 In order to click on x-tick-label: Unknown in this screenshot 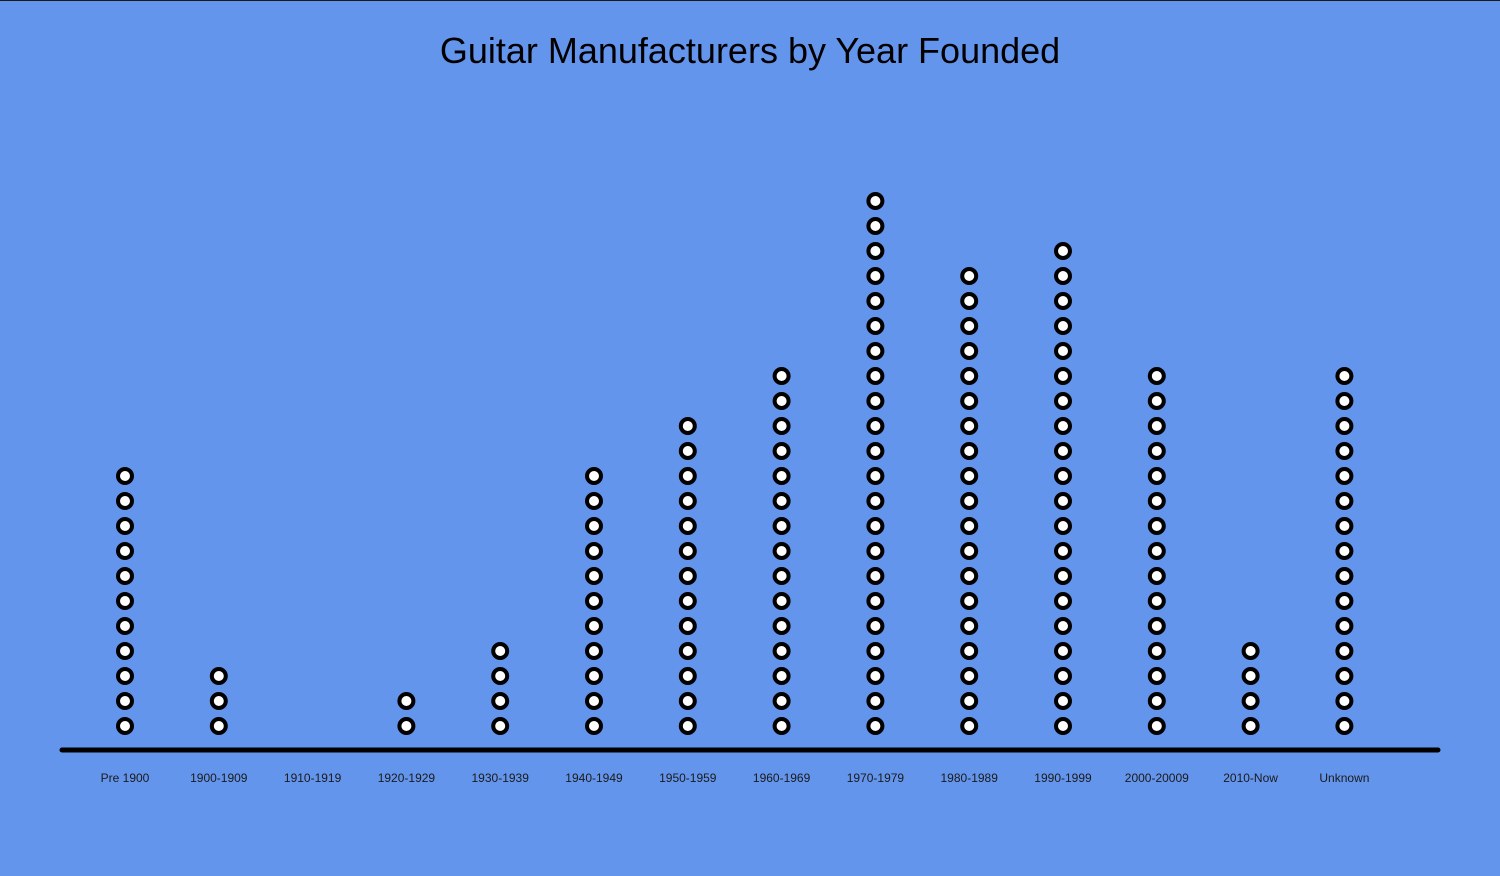, I will do `click(1344, 778)`.